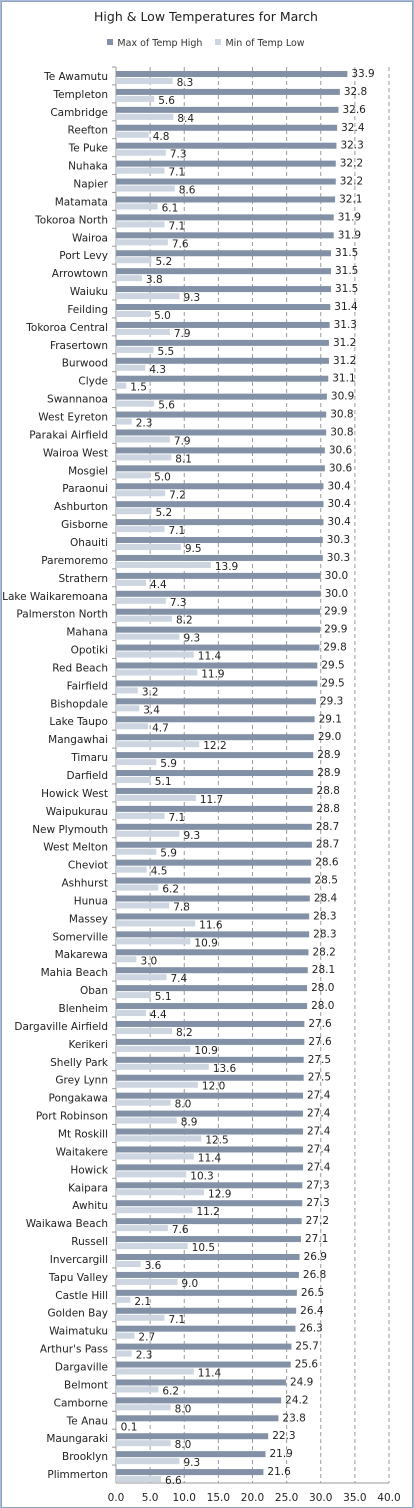 The image size is (414, 1508). I want to click on data-label-high: 30.4, so click(339, 486).